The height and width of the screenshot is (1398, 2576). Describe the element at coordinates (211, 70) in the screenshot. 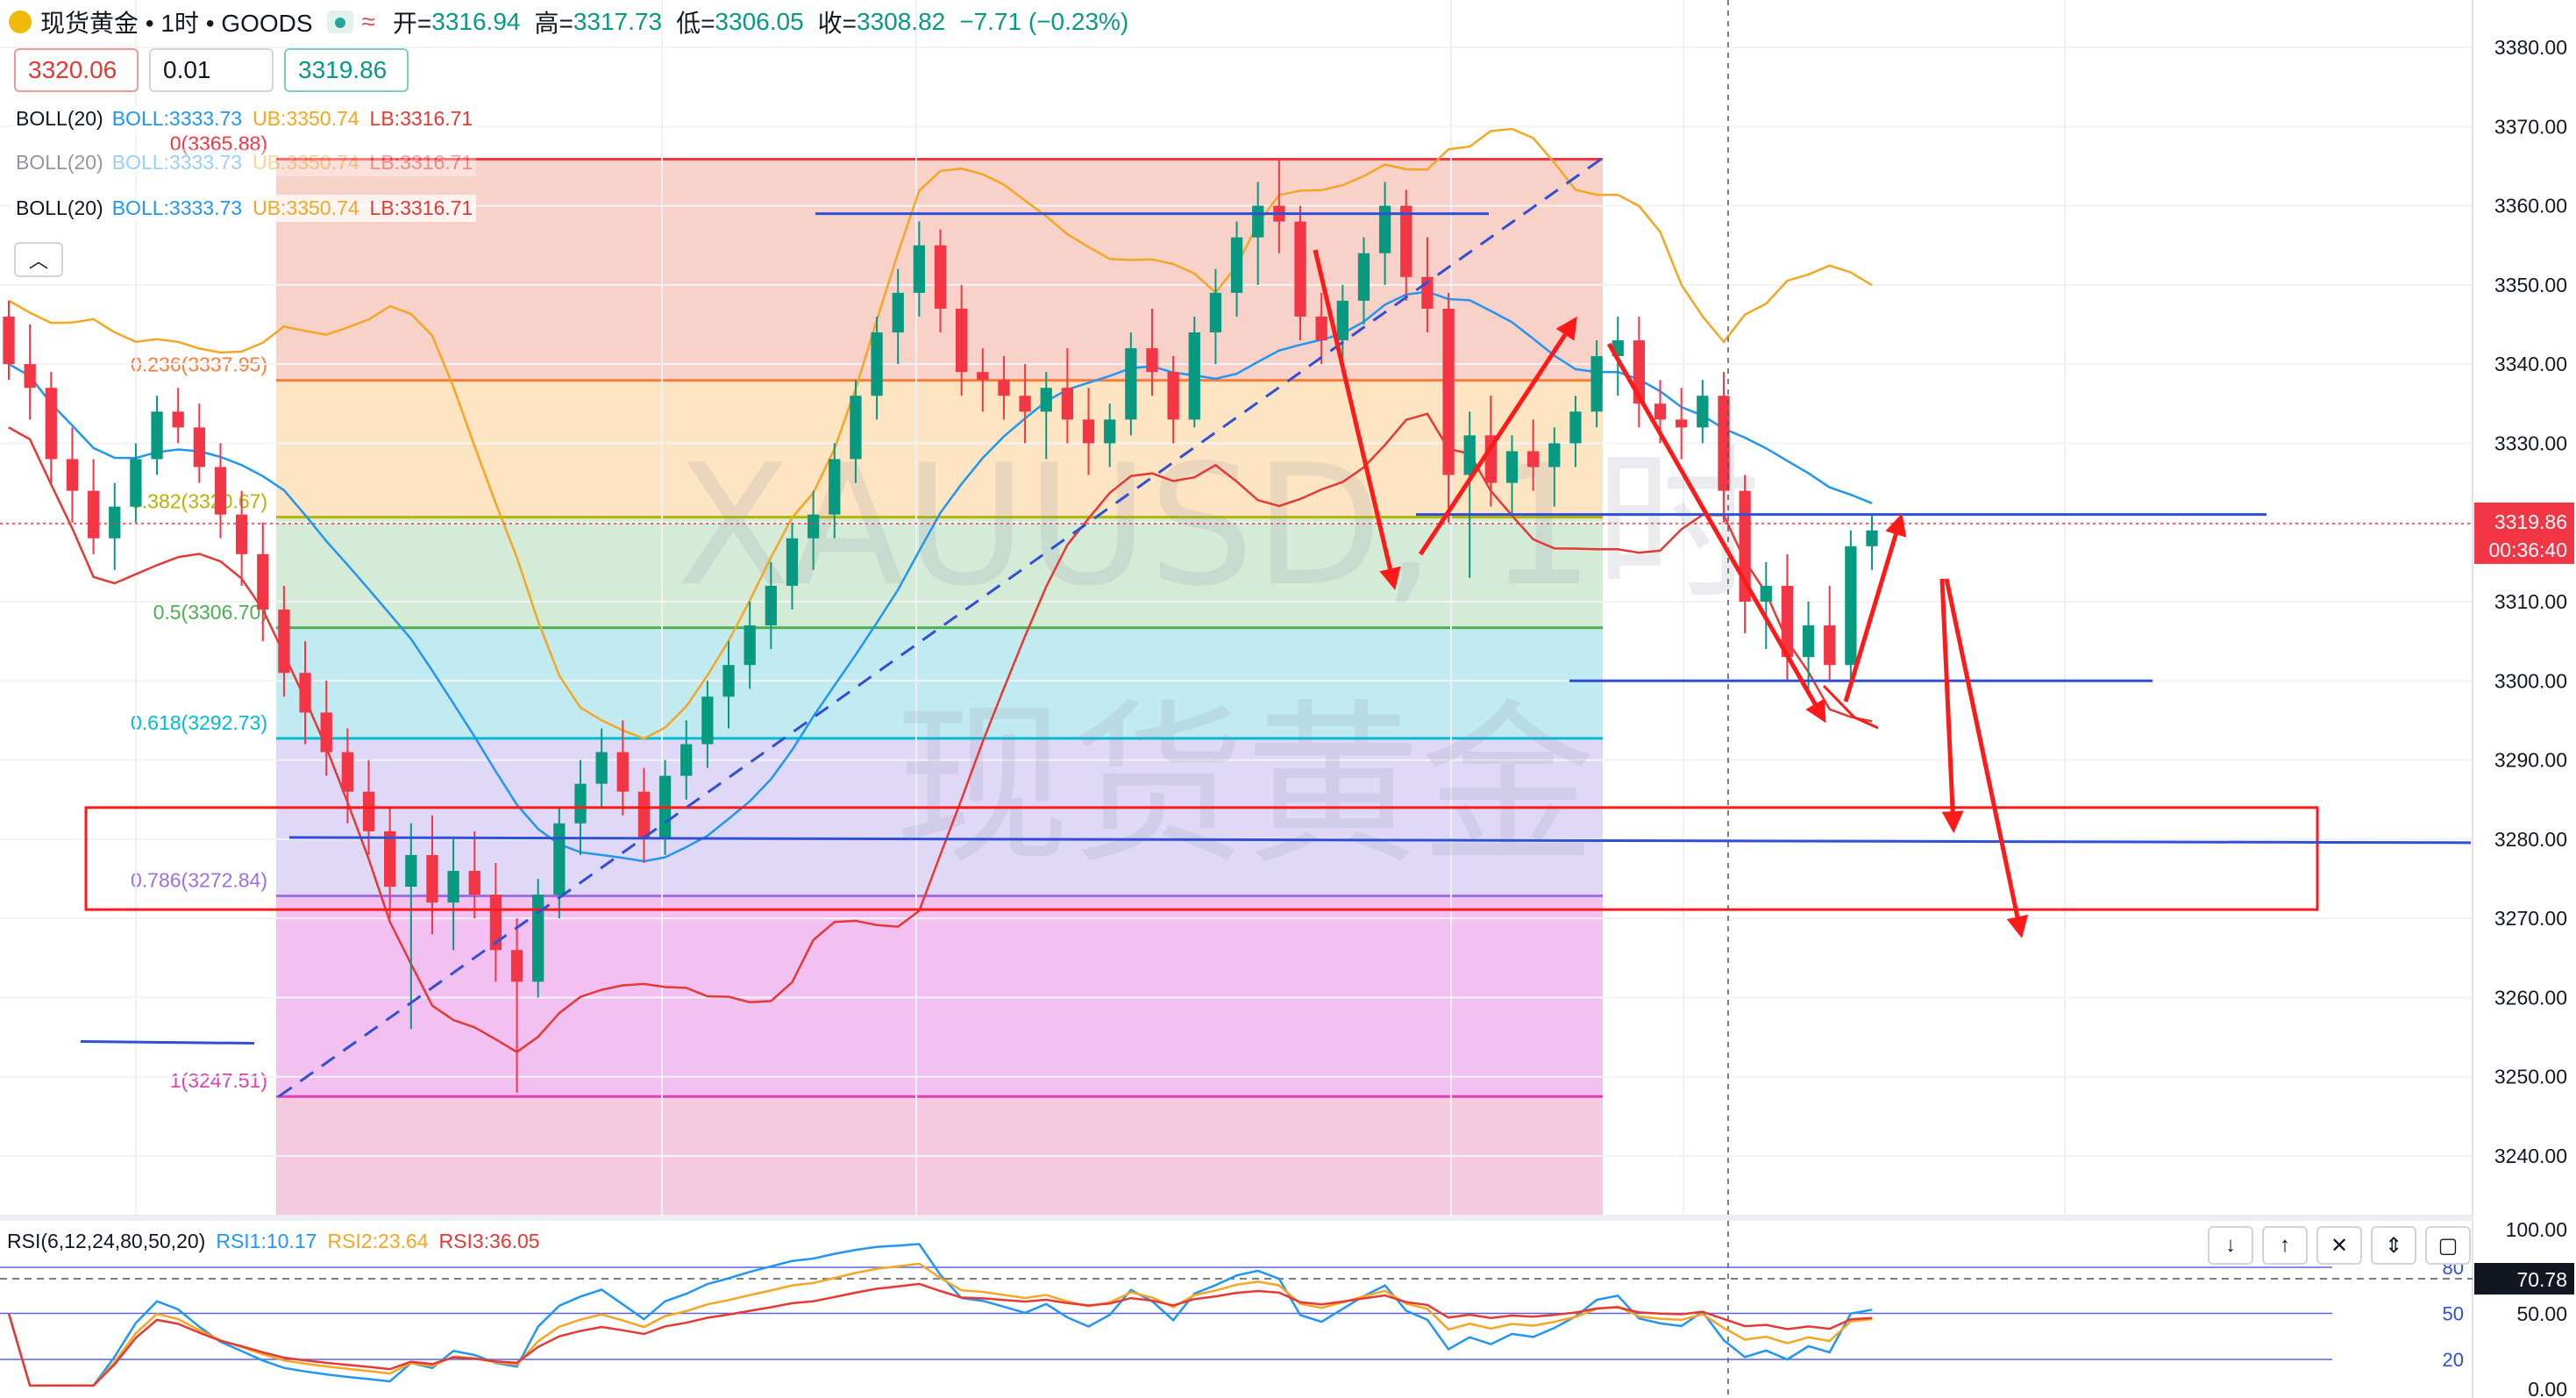

I see `quantity-input: 0.01` at that location.